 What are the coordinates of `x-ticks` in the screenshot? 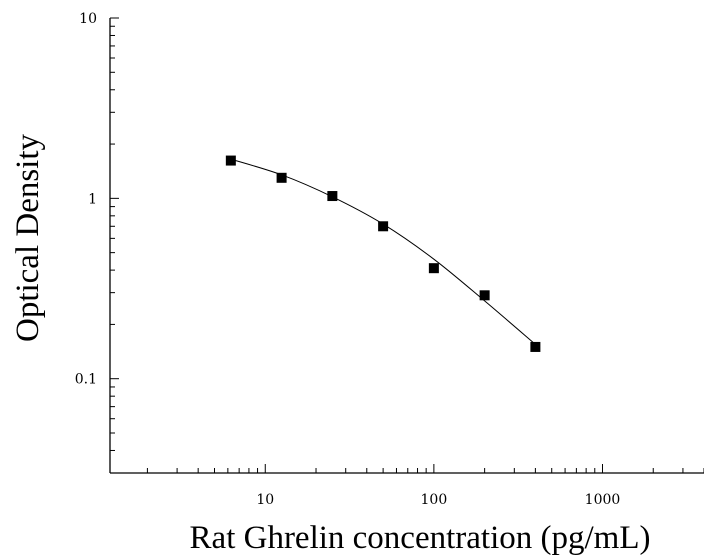 It's located at (425, 468).